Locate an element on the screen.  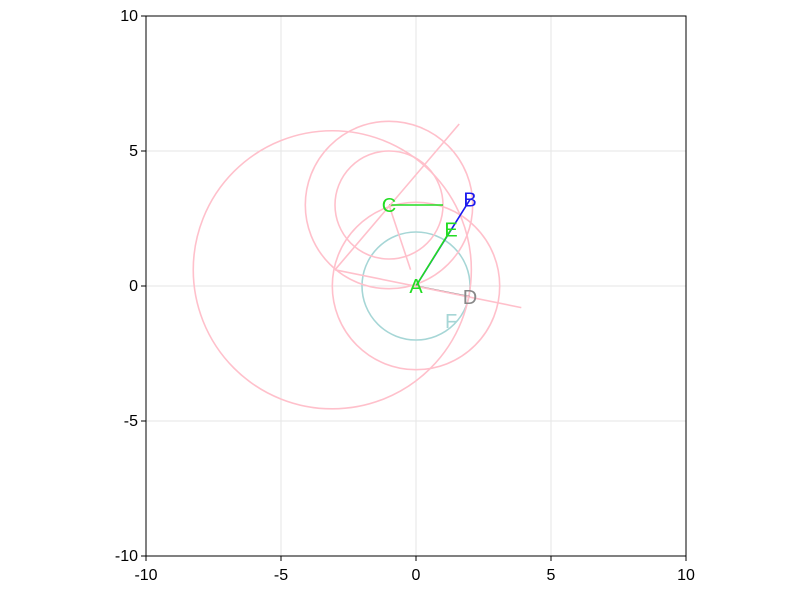
y-tick-label: 5 is located at coordinates (133, 151).